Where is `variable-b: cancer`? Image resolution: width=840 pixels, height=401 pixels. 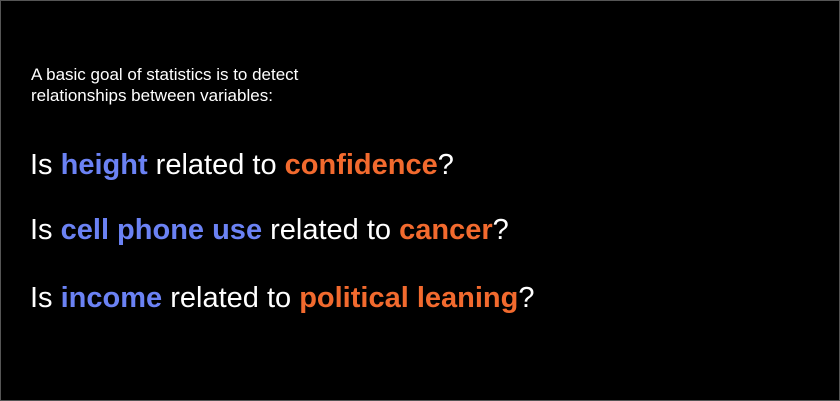
variable-b: cancer is located at coordinates (446, 230).